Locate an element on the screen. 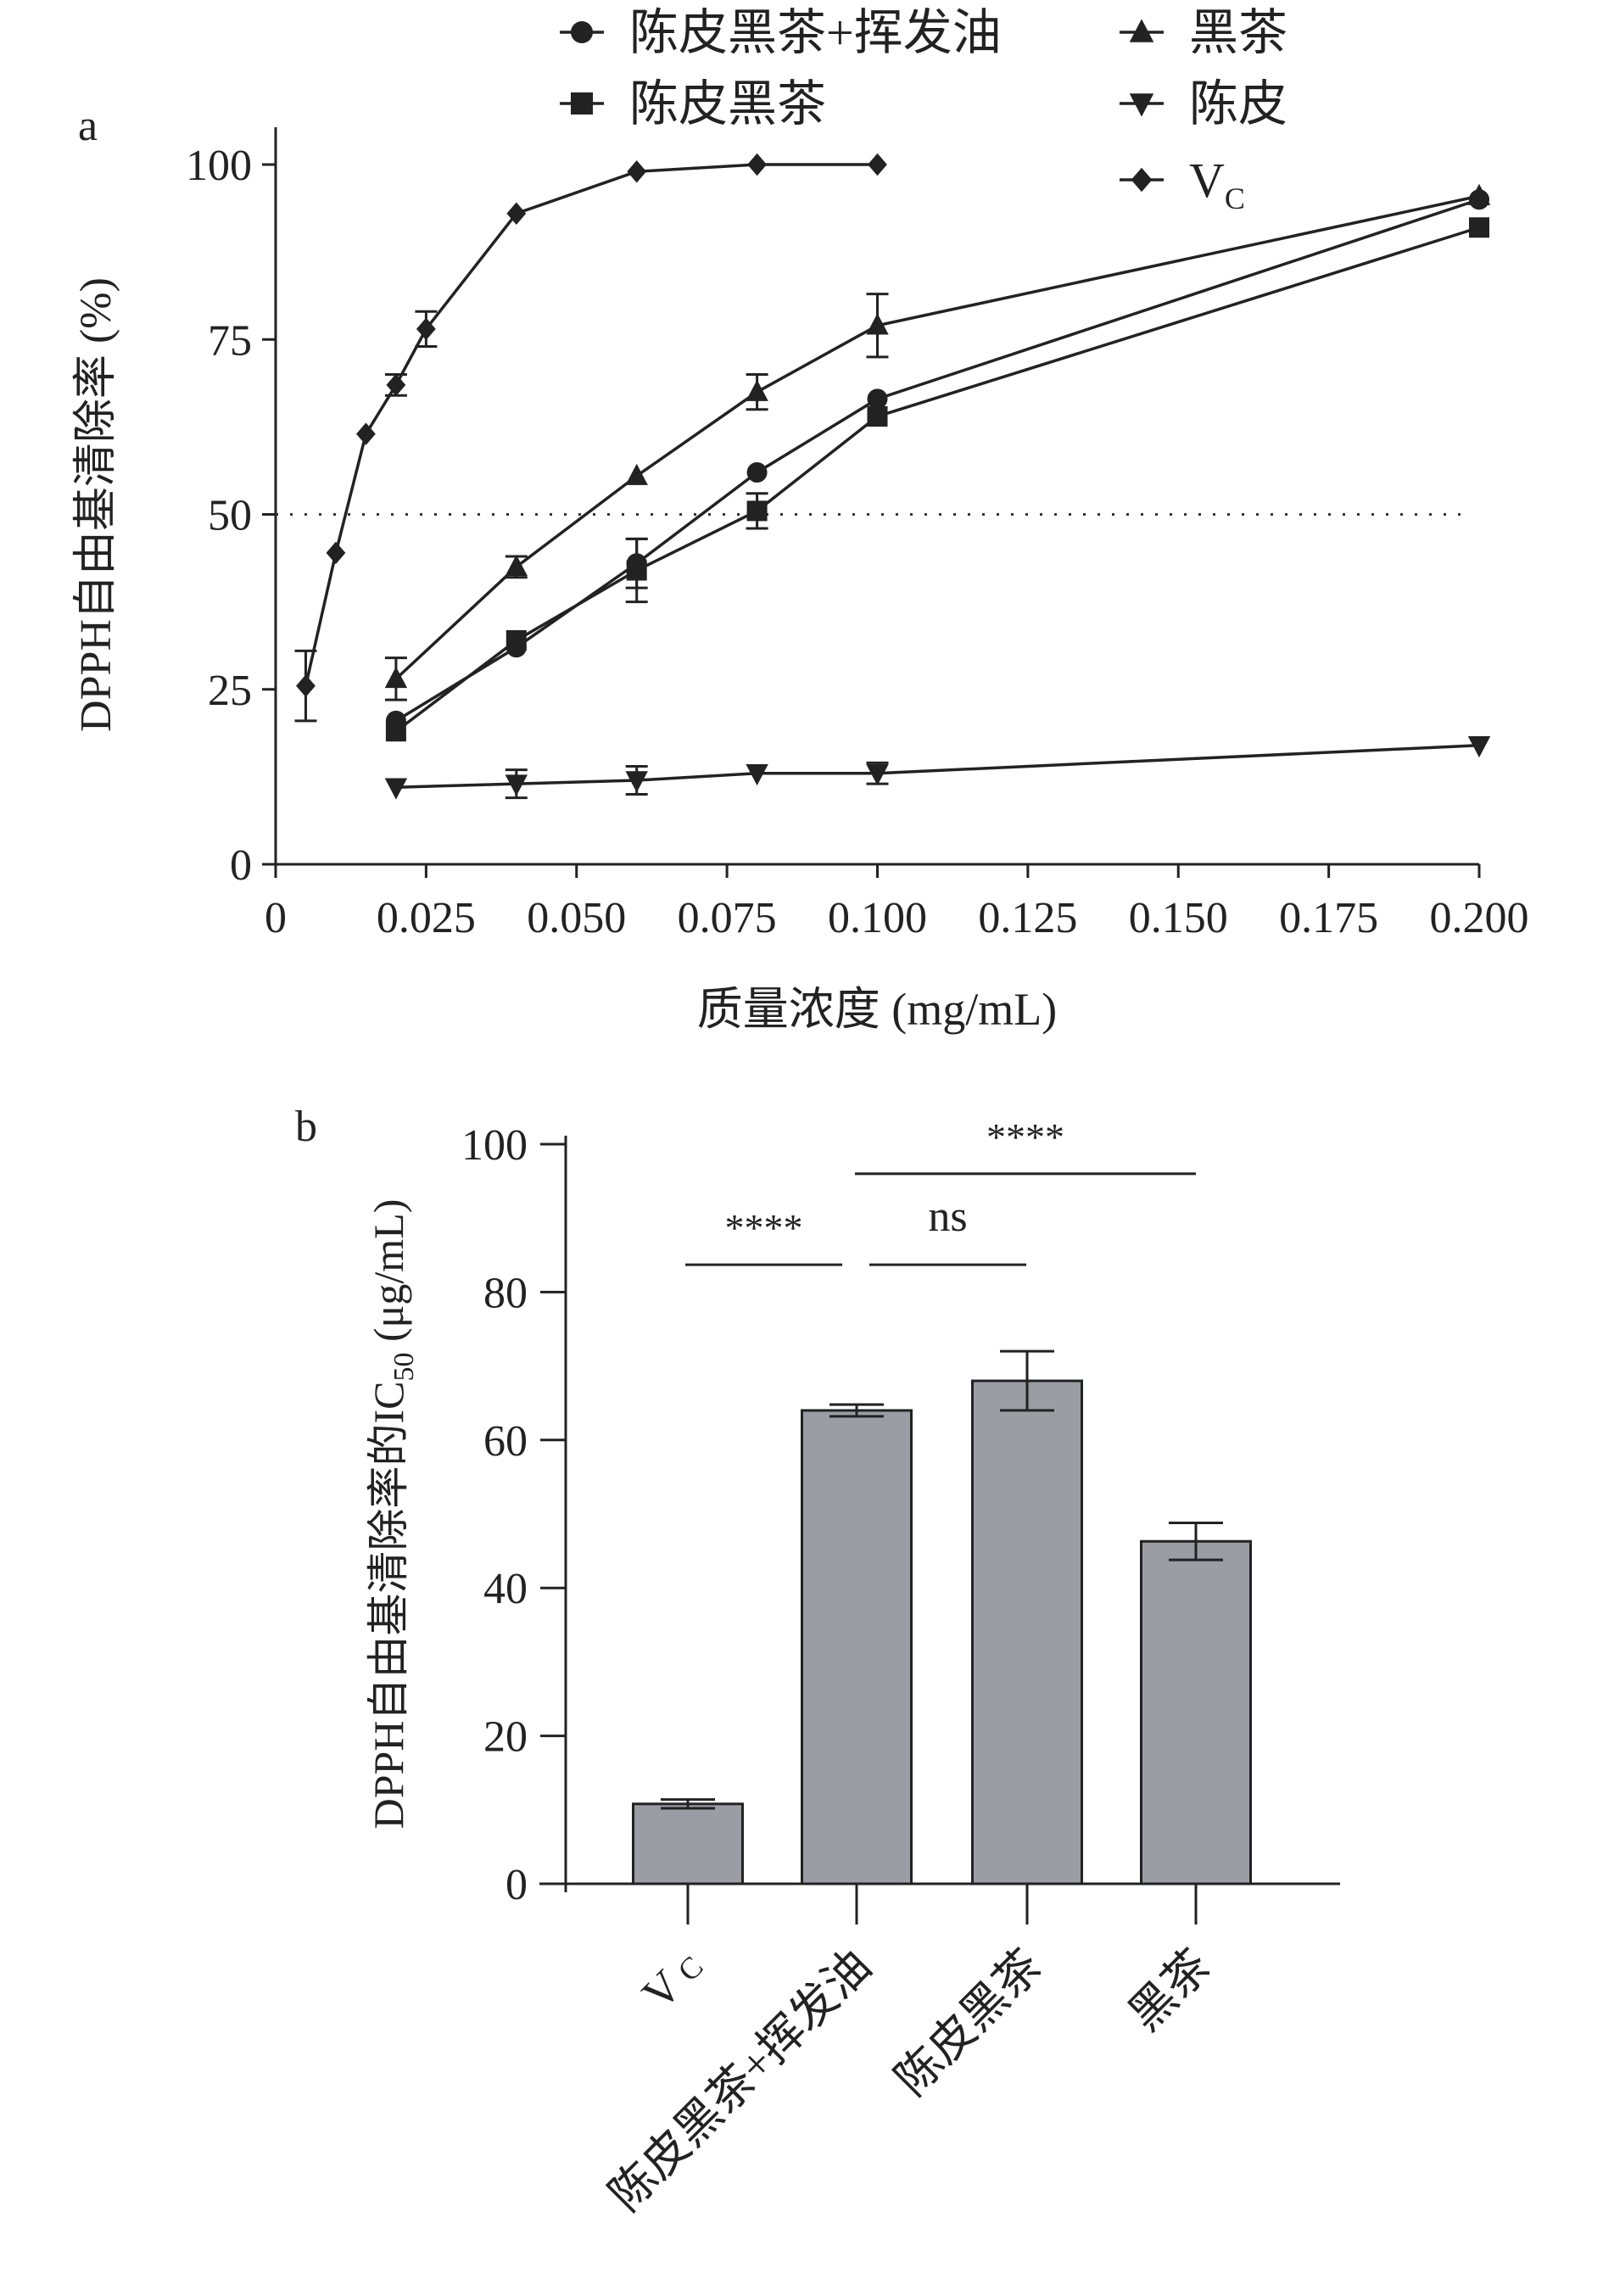  legend-label: 黑茶 is located at coordinates (1238, 32).